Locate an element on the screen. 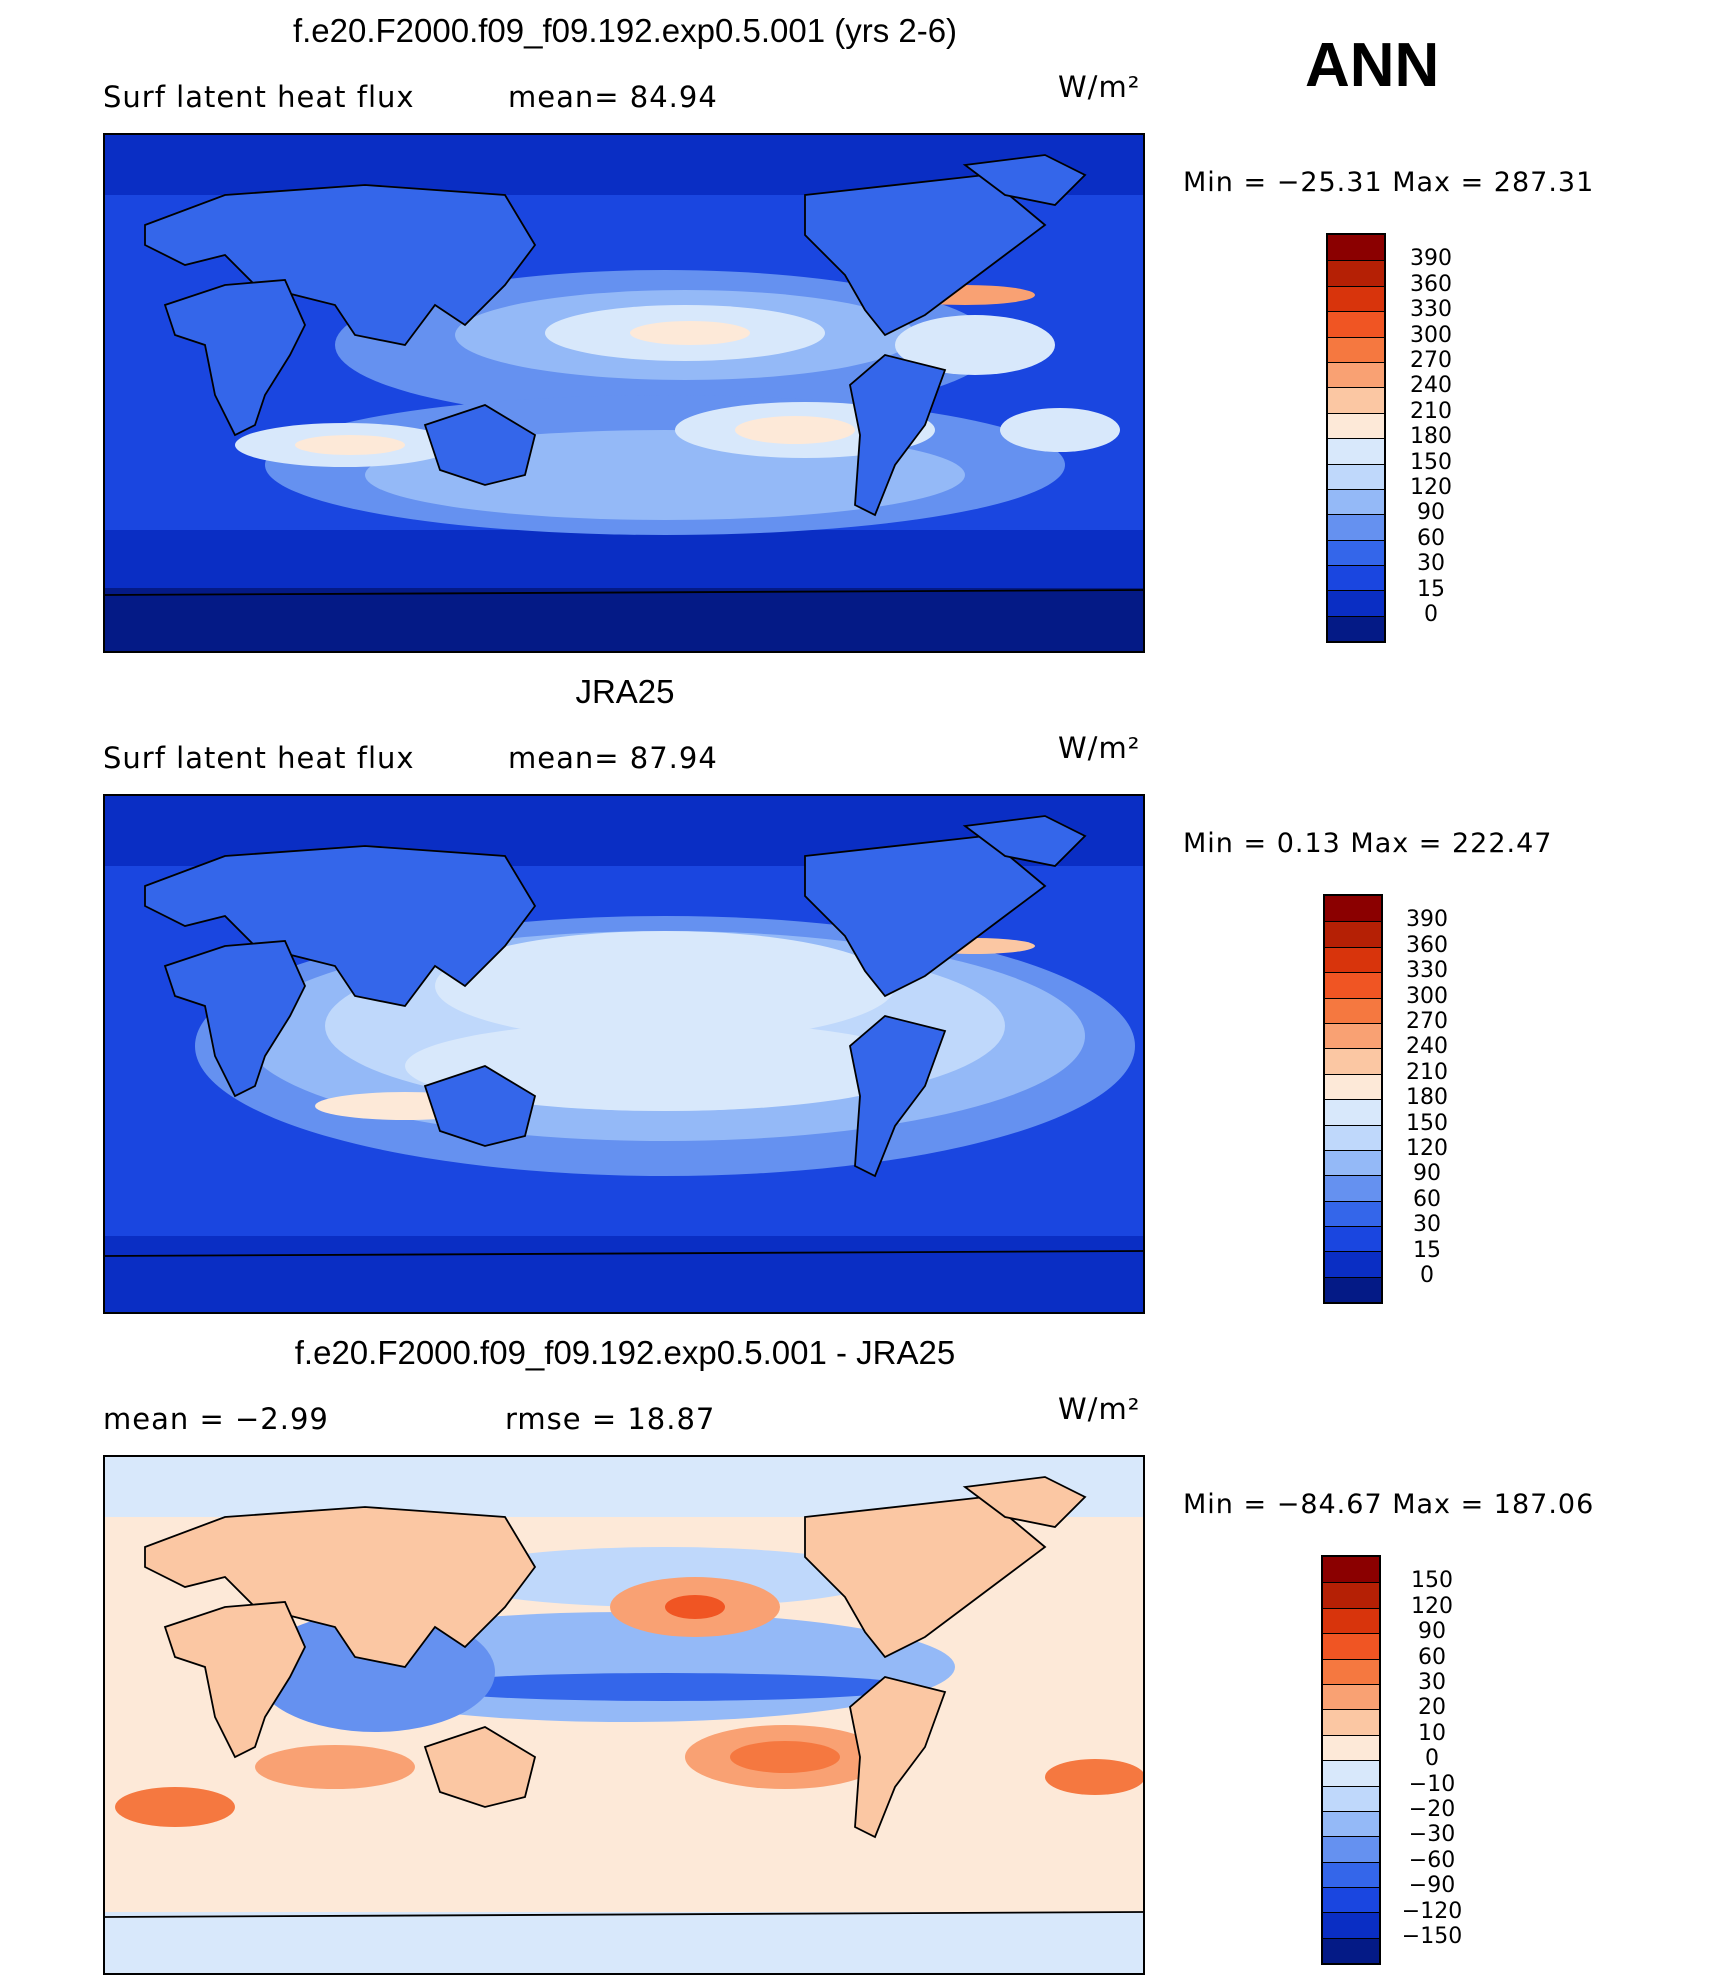 This screenshot has height=1979, width=1710. panel-1-variable: Surf latent heat flux is located at coordinates (259, 97).